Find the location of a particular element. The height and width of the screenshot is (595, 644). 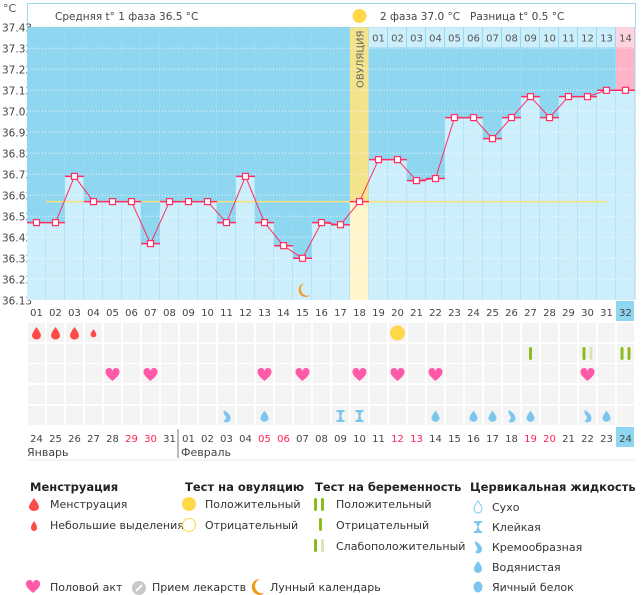

y-tick-label: 36.43 is located at coordinates (17, 238).